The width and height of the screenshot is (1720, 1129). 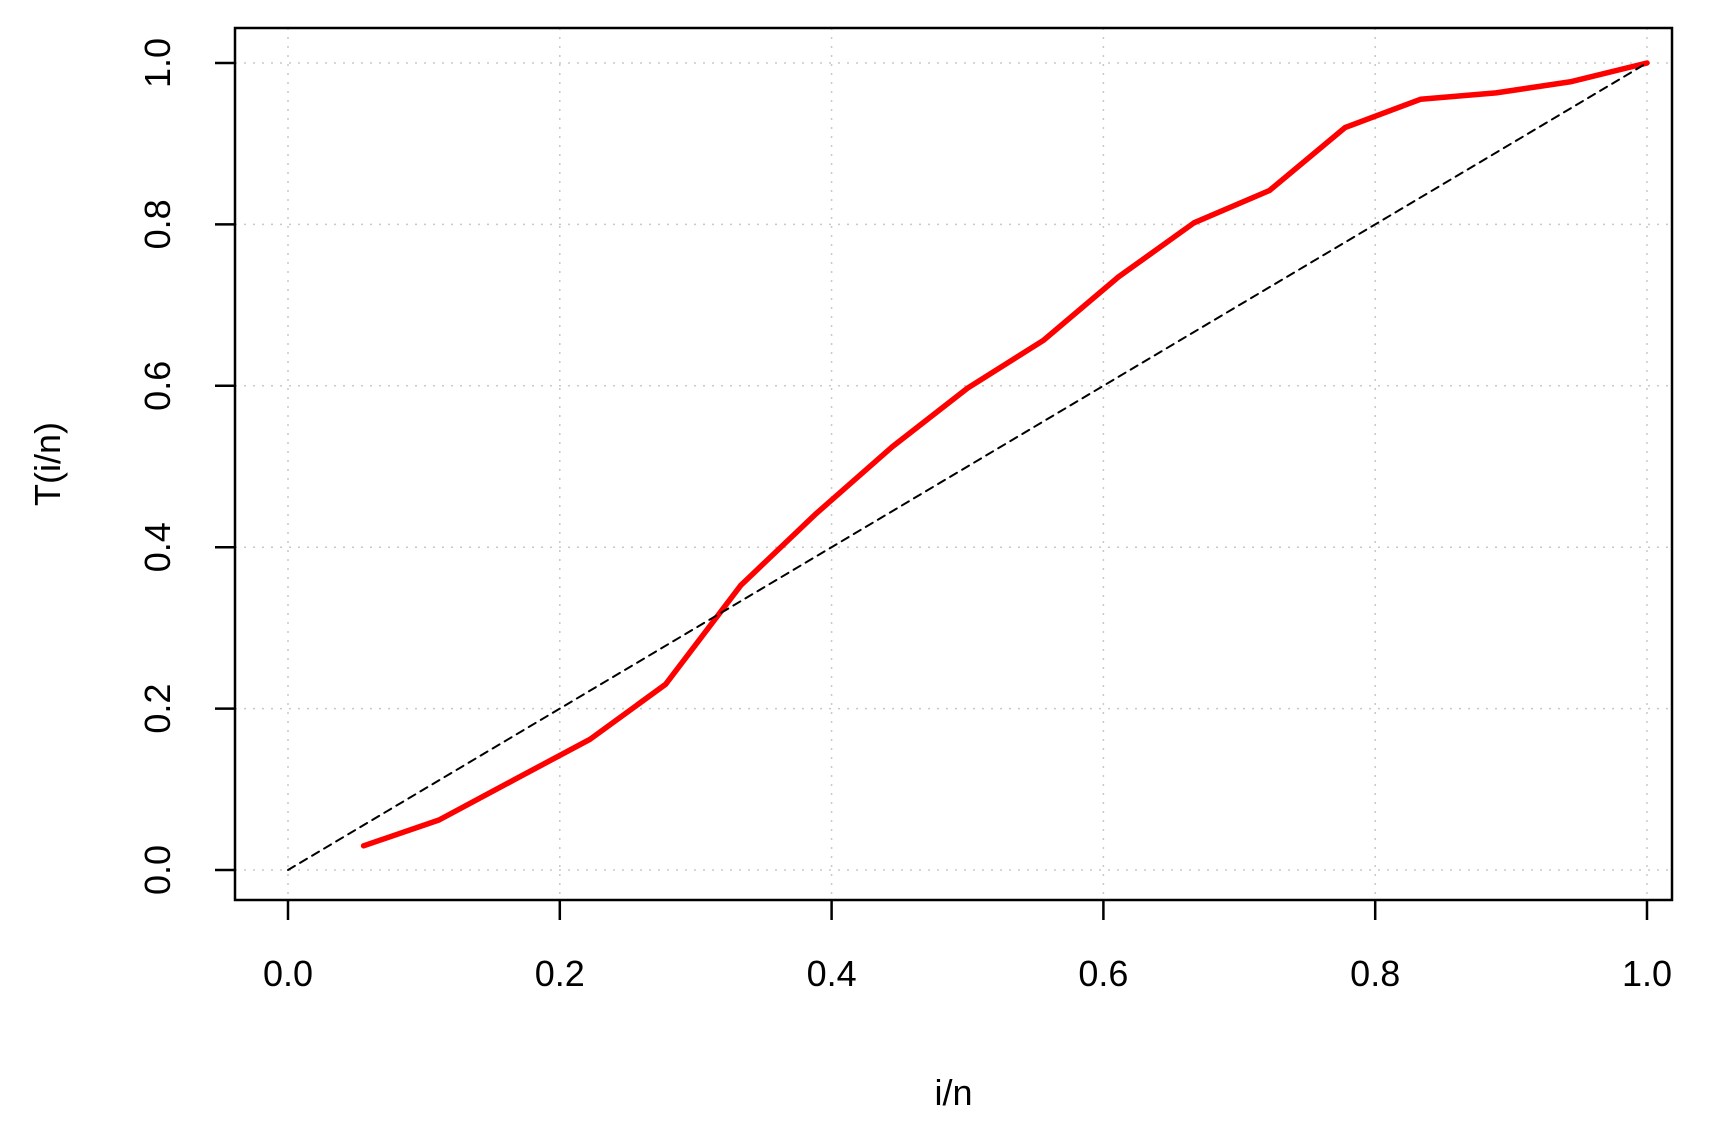 I want to click on y-tick-label-4: 0.8, so click(x=157, y=224).